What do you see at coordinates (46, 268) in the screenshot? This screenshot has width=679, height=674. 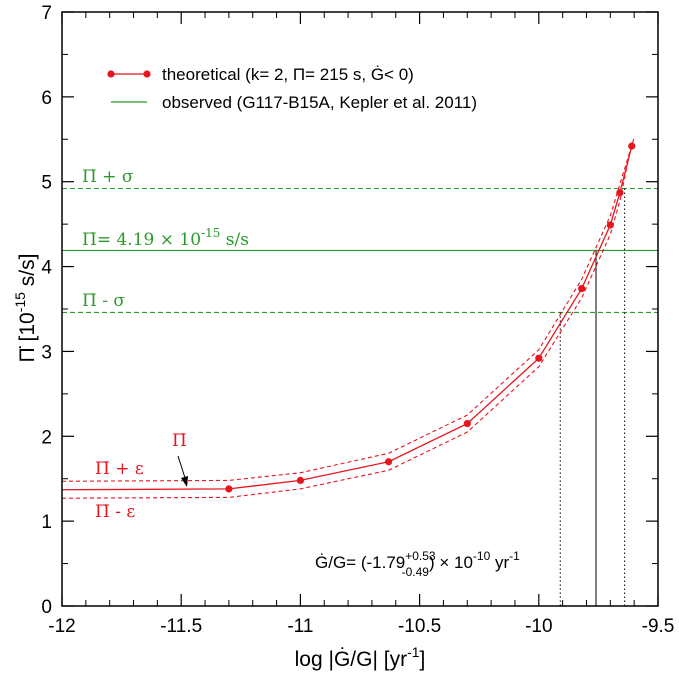 I see `y-tick-label-4: 4` at bounding box center [46, 268].